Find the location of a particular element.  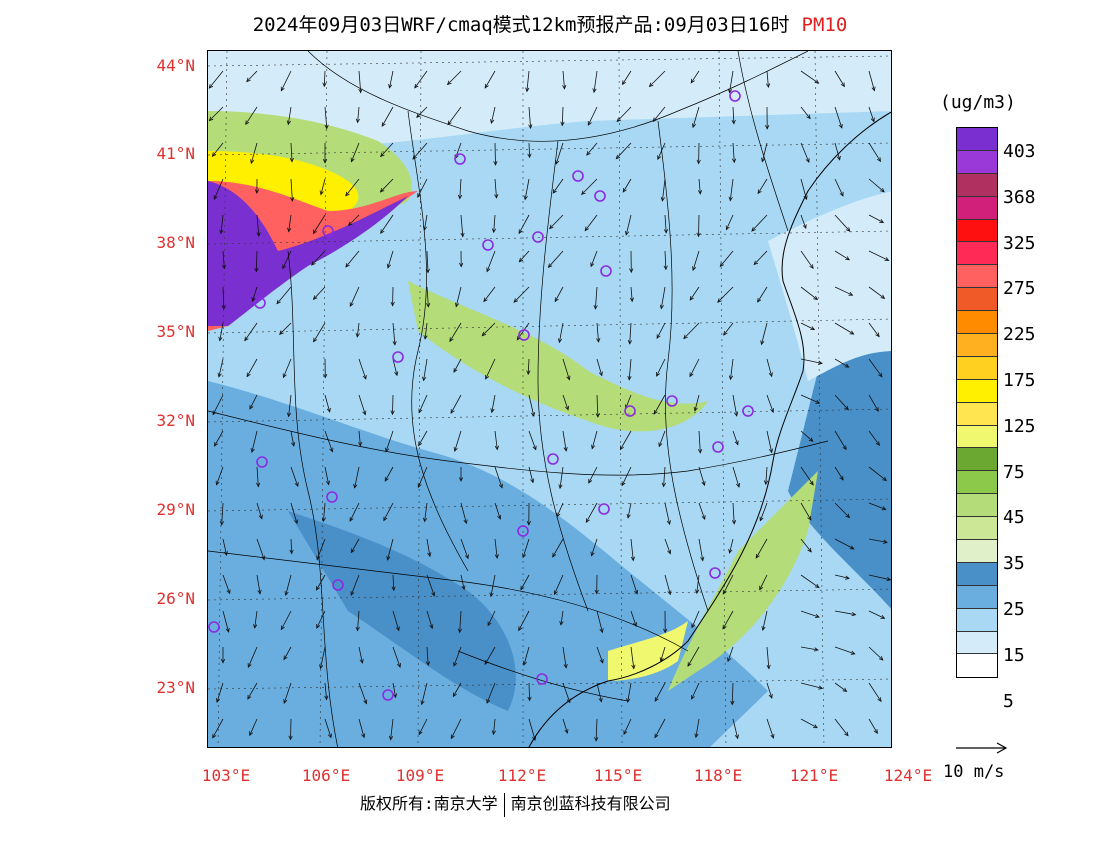

legend-label: 368 is located at coordinates (1019, 197).